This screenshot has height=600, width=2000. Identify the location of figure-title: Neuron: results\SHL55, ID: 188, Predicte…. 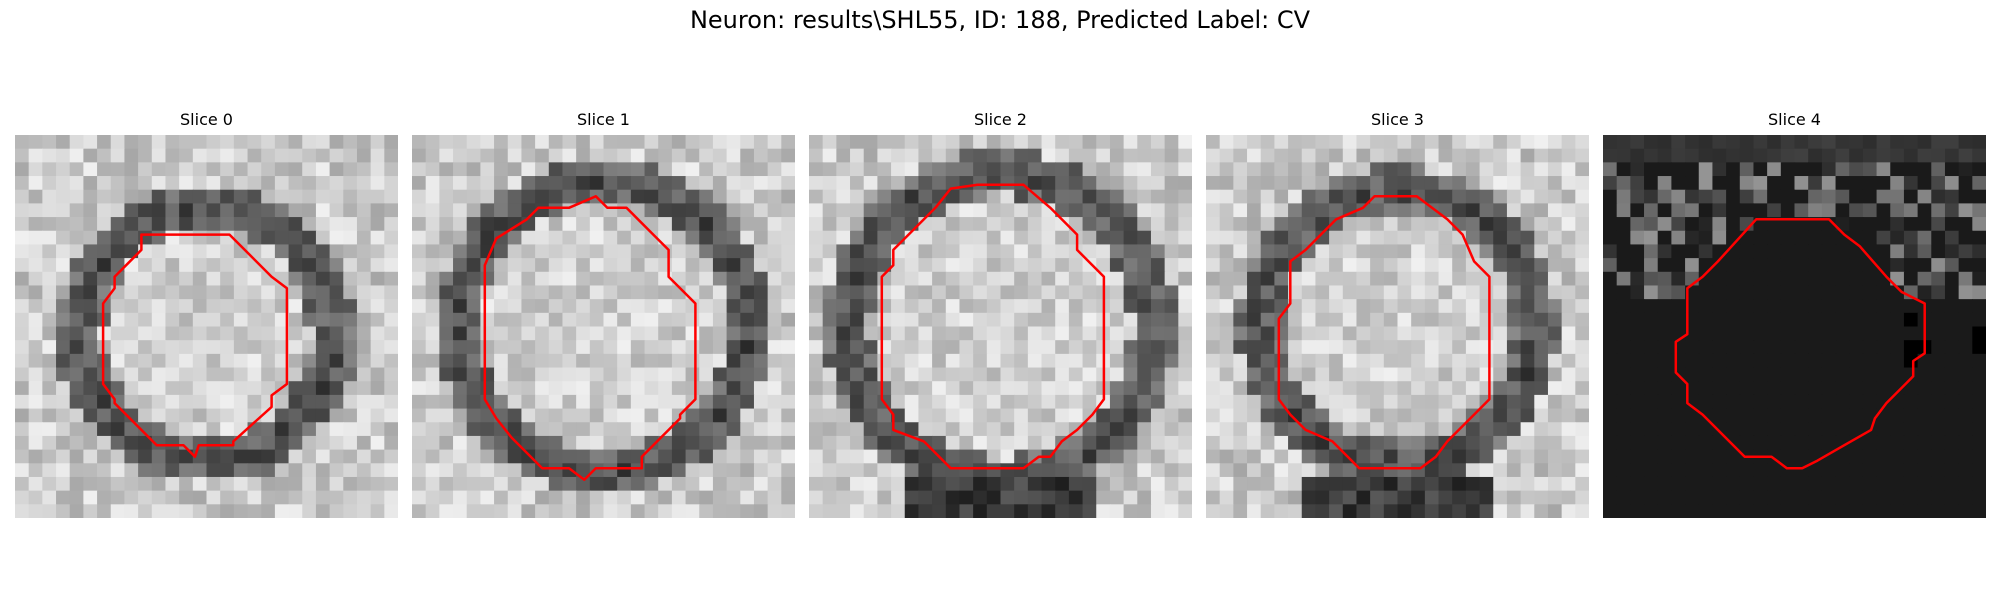
(1000, 20).